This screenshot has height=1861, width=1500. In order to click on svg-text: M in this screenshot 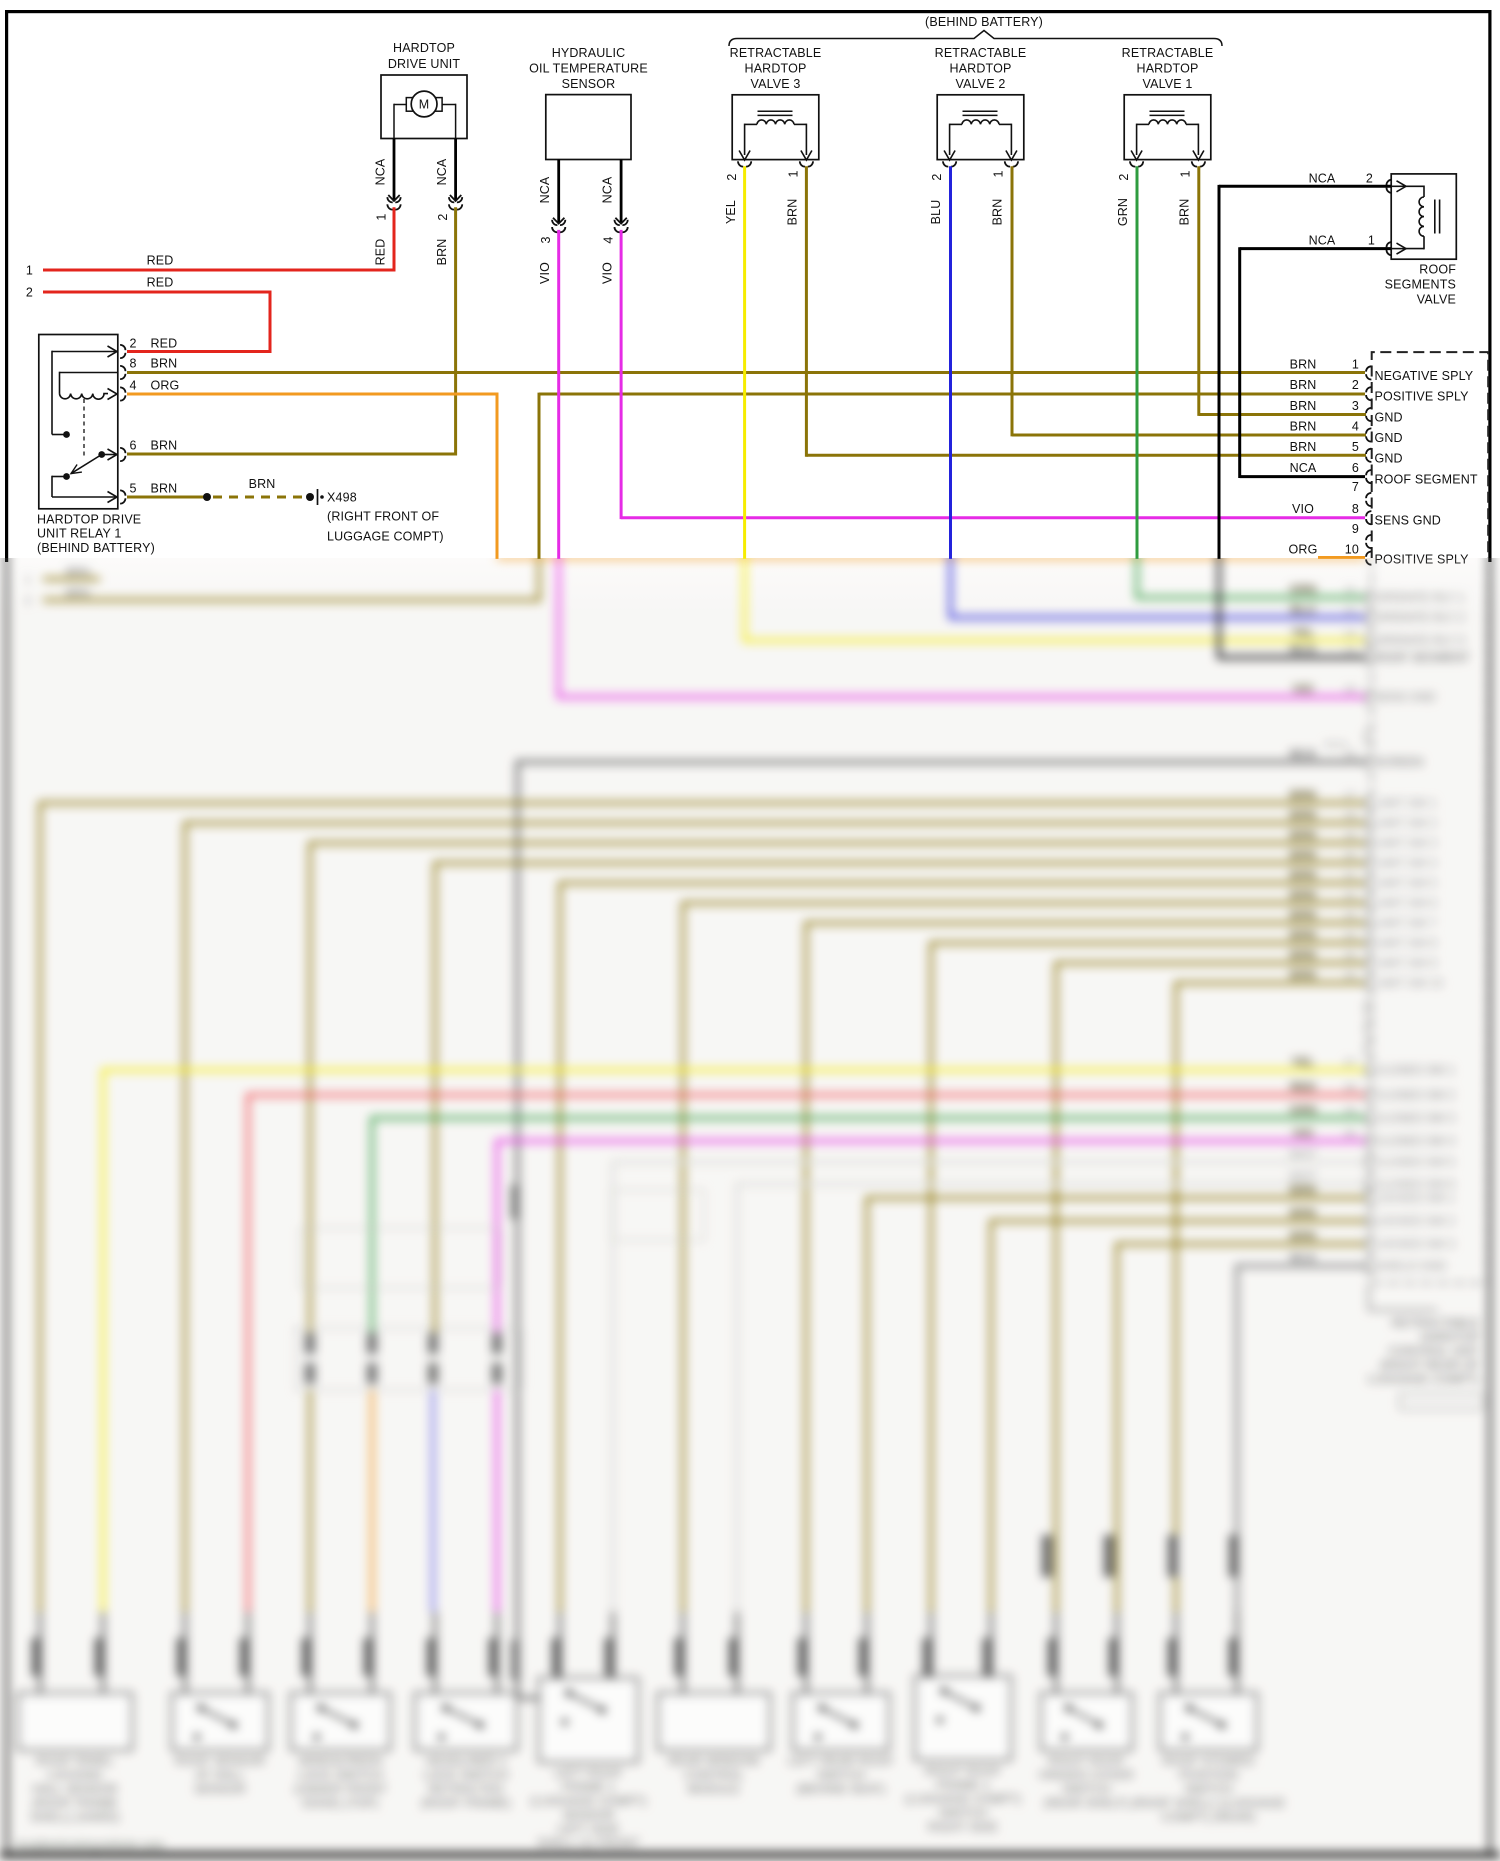, I will do `click(424, 105)`.